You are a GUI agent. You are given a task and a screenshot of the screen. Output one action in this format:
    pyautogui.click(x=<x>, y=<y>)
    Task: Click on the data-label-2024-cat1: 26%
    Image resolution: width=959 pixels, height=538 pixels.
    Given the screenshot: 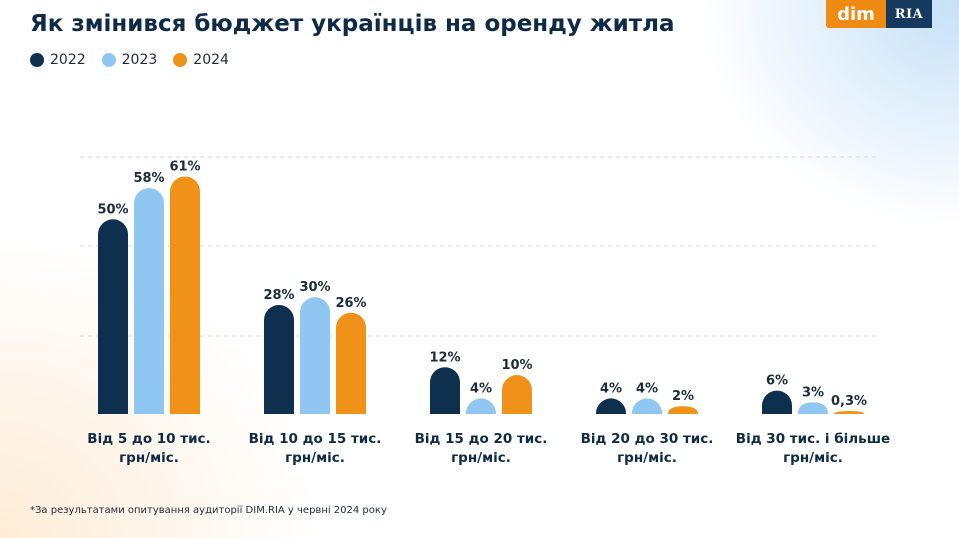 What is the action you would take?
    pyautogui.click(x=350, y=303)
    